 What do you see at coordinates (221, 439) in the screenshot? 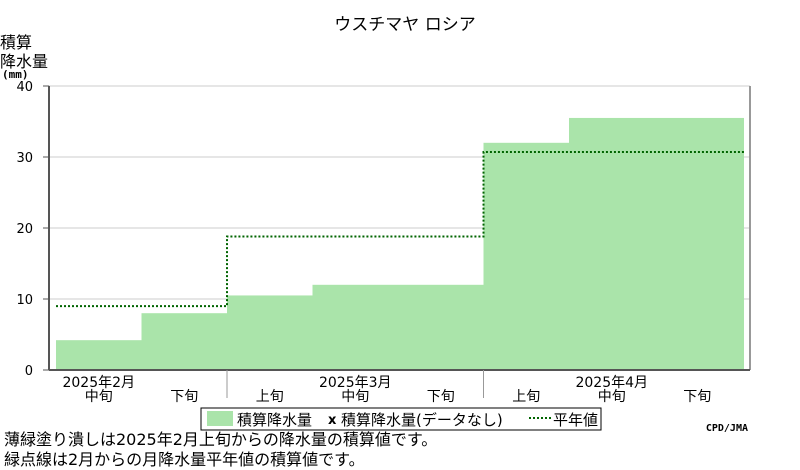
I see `note-fill-description: 薄緑塗り潰しは2025年2月上旬からの降水量の積算値です。` at bounding box center [221, 439].